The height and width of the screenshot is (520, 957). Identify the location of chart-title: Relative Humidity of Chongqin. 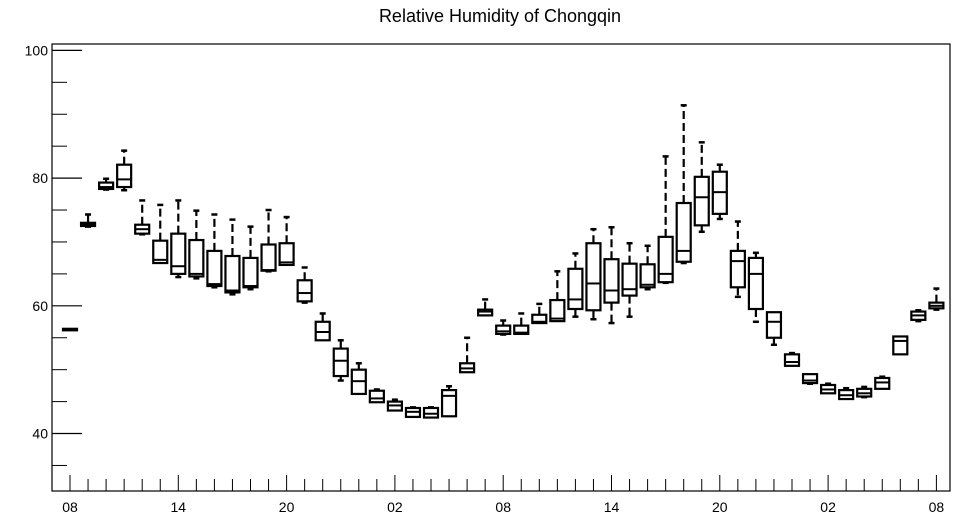
(500, 16).